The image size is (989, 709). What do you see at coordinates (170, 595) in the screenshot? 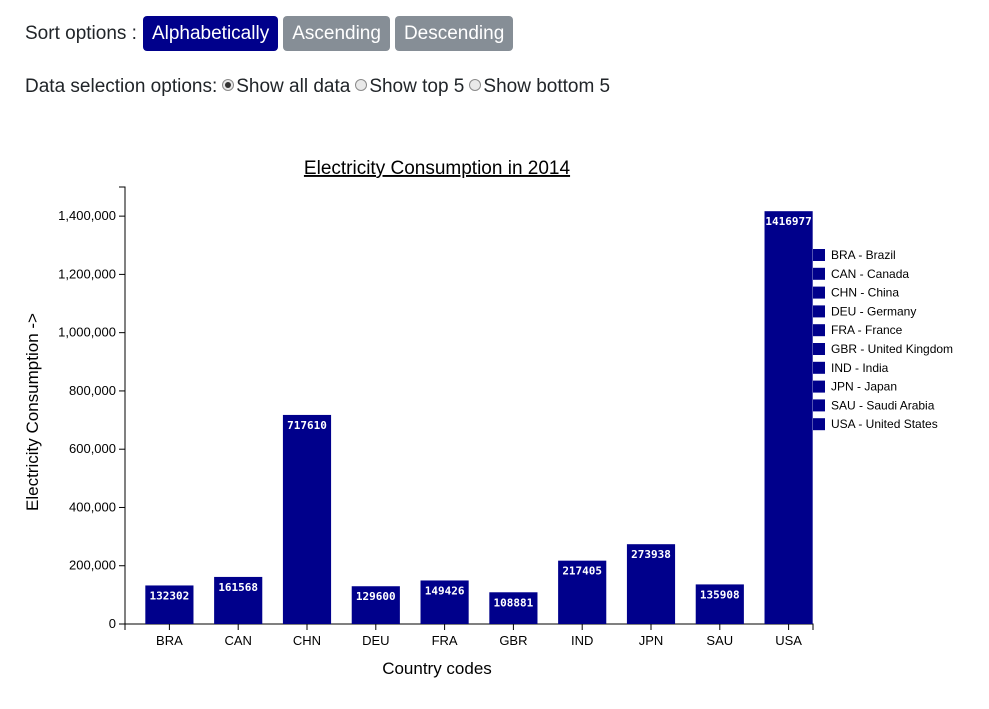
I see `bar-value-label: 132302` at bounding box center [170, 595].